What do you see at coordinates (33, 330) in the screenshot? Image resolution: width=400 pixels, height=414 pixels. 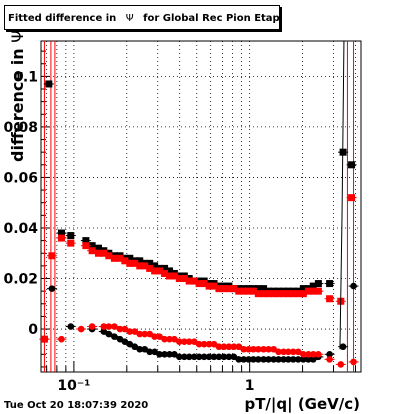 I see `y-tick-label: 0` at bounding box center [33, 330].